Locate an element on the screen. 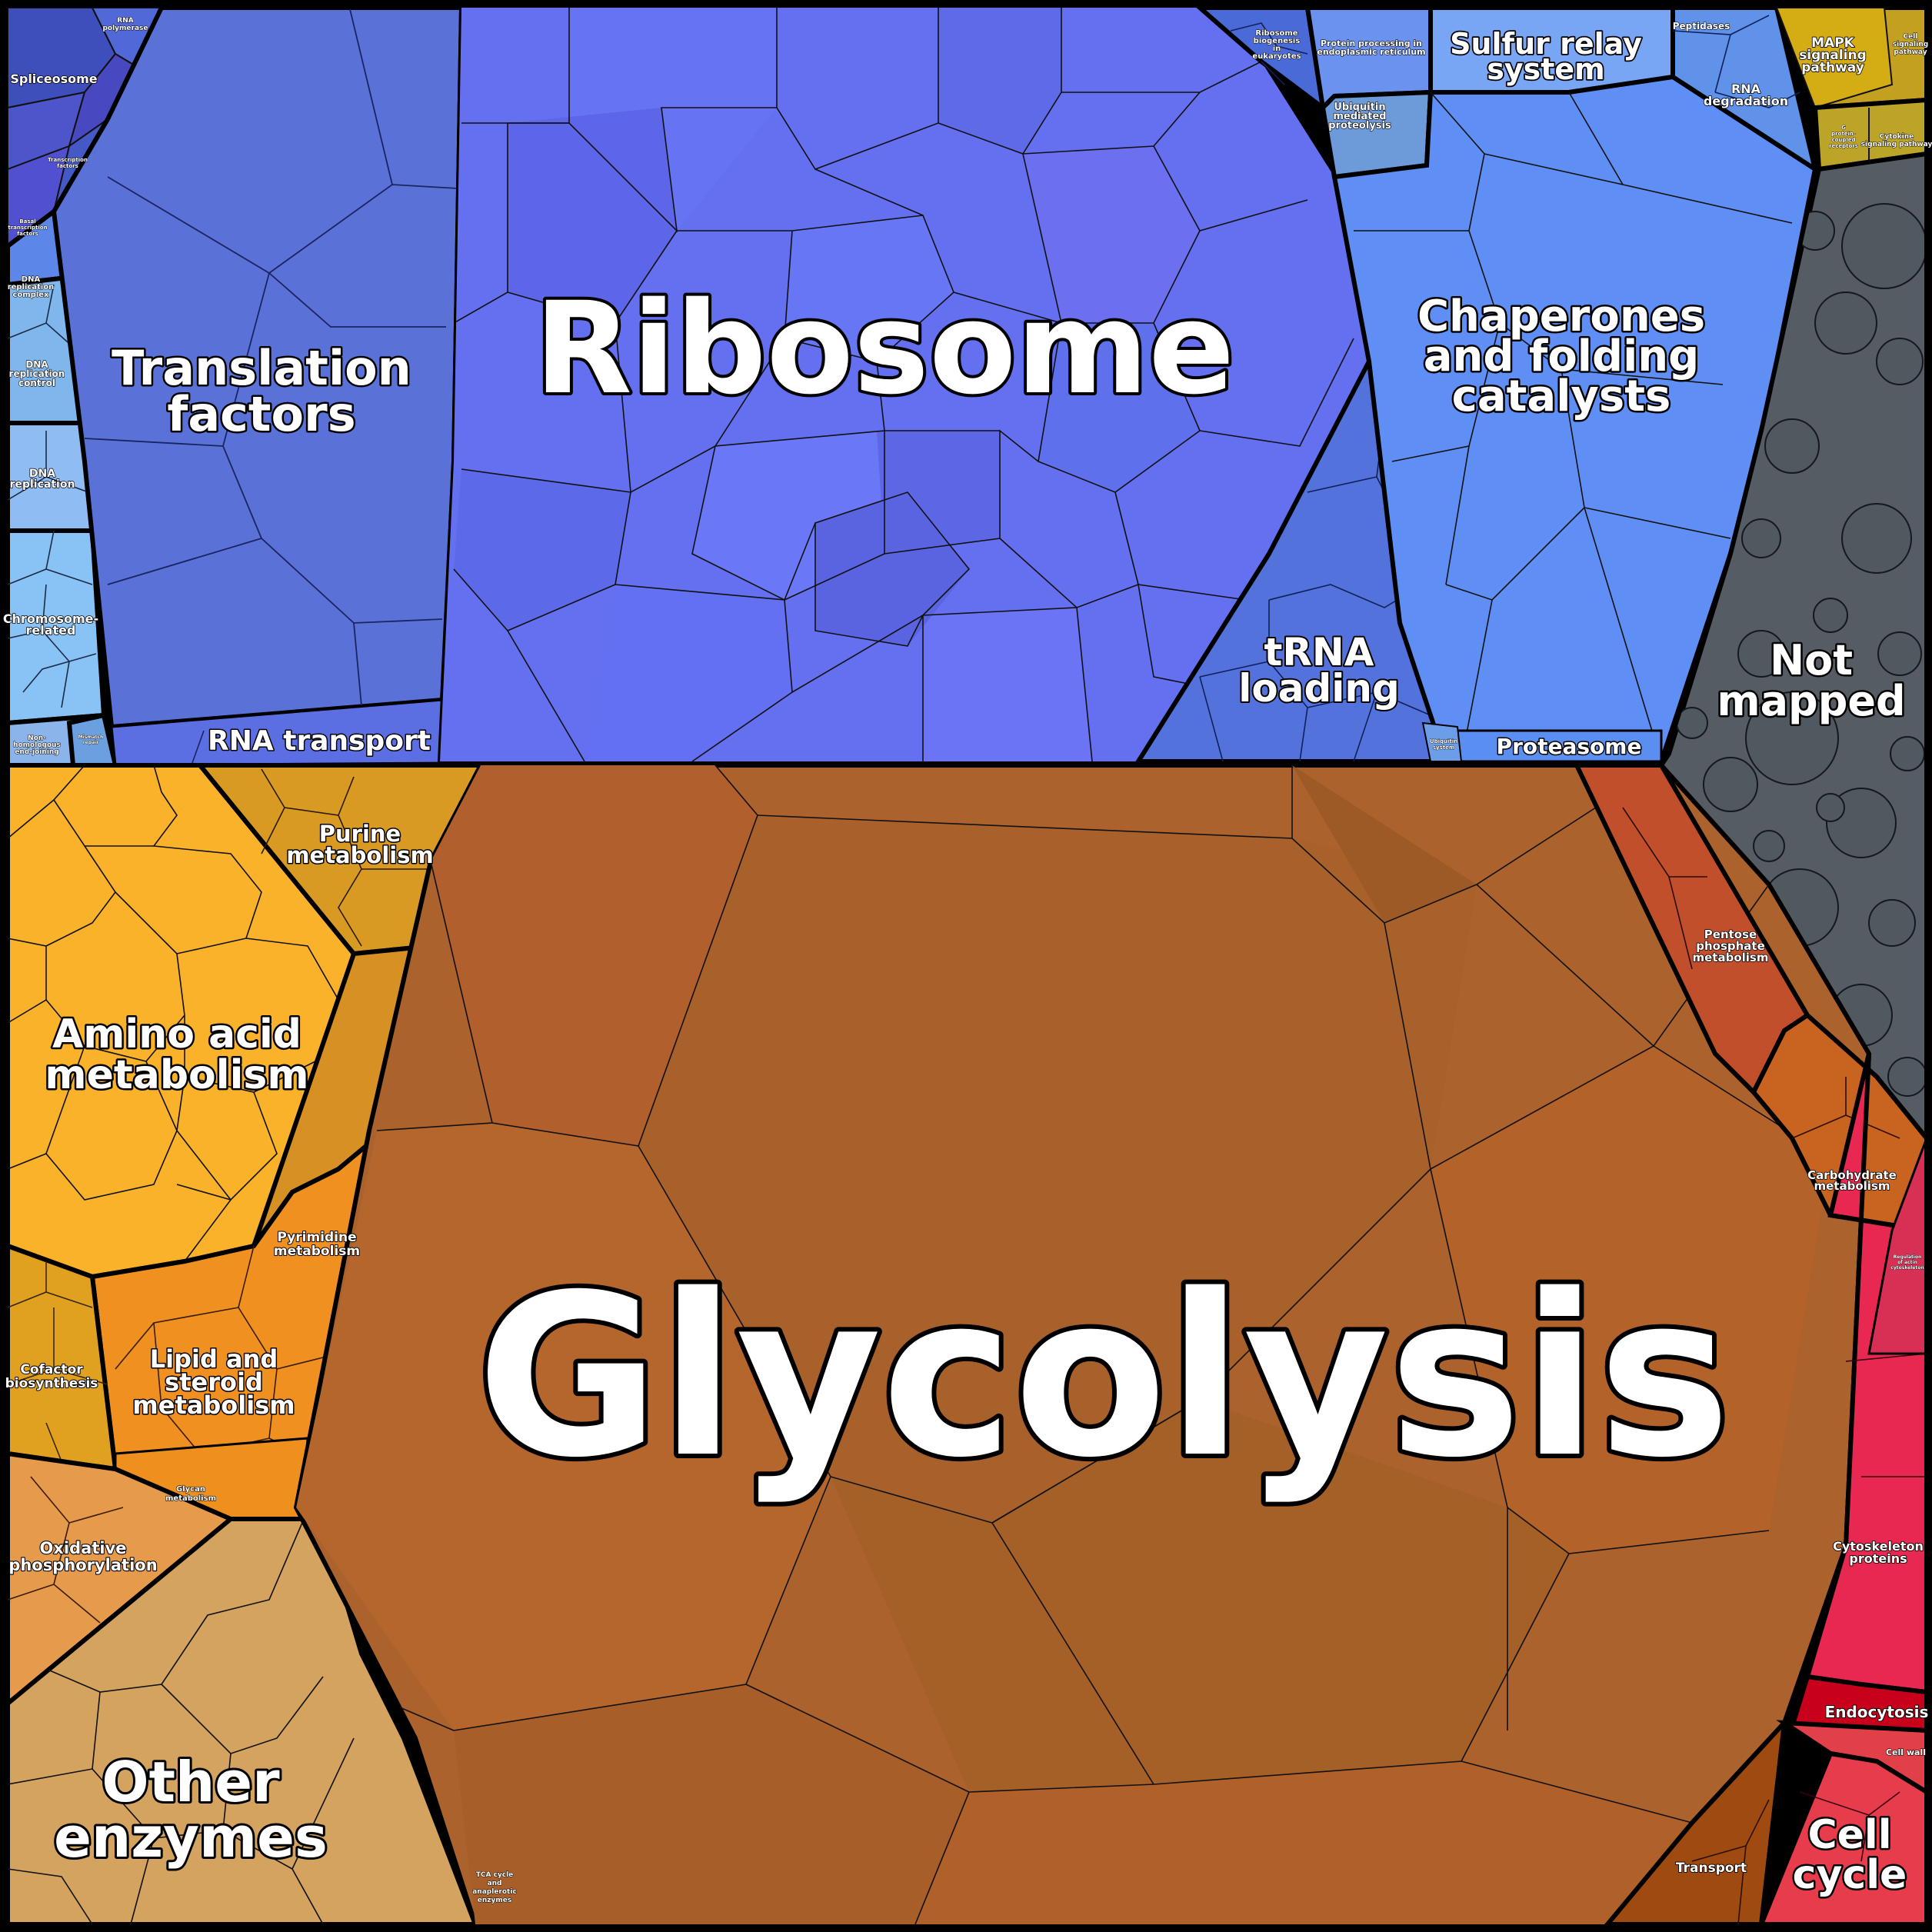  label-repair-1: Mismatch is located at coordinates (91, 737).